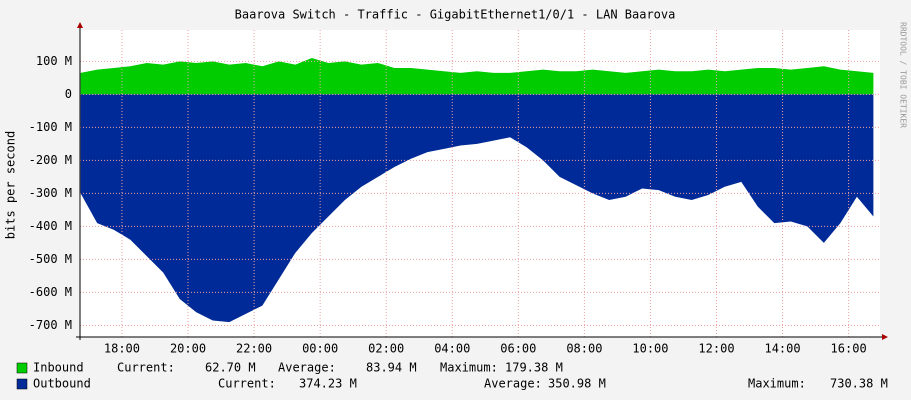 The width and height of the screenshot is (911, 400). Describe the element at coordinates (50, 292) in the screenshot. I see `y-tick-label: -600 M` at that location.